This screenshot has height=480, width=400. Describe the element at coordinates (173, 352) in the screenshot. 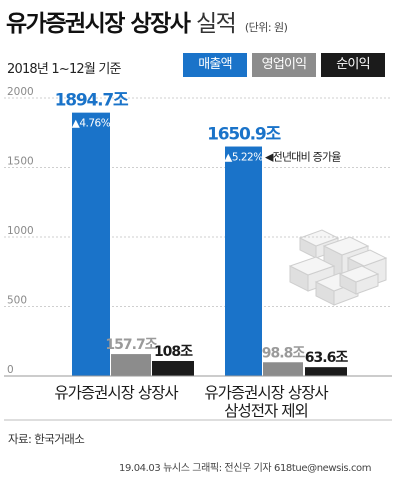

I see `net-profit-value-label: 108조` at that location.